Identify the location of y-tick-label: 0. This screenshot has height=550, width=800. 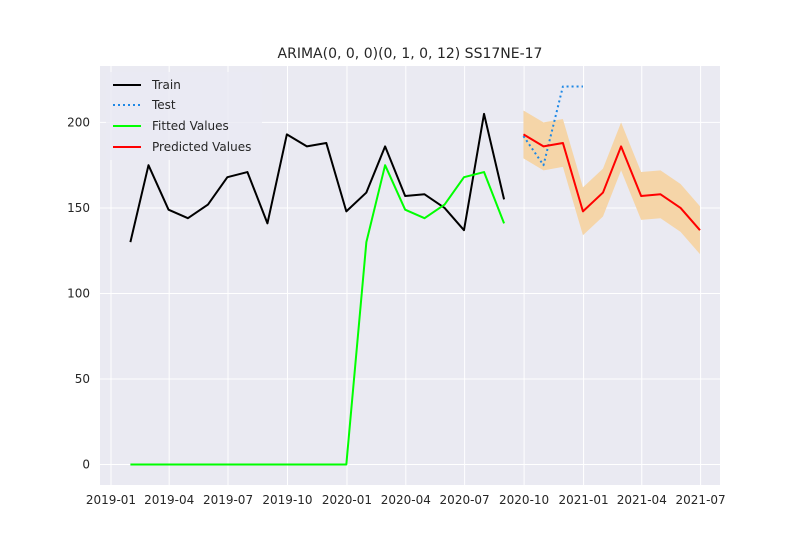
(86, 464).